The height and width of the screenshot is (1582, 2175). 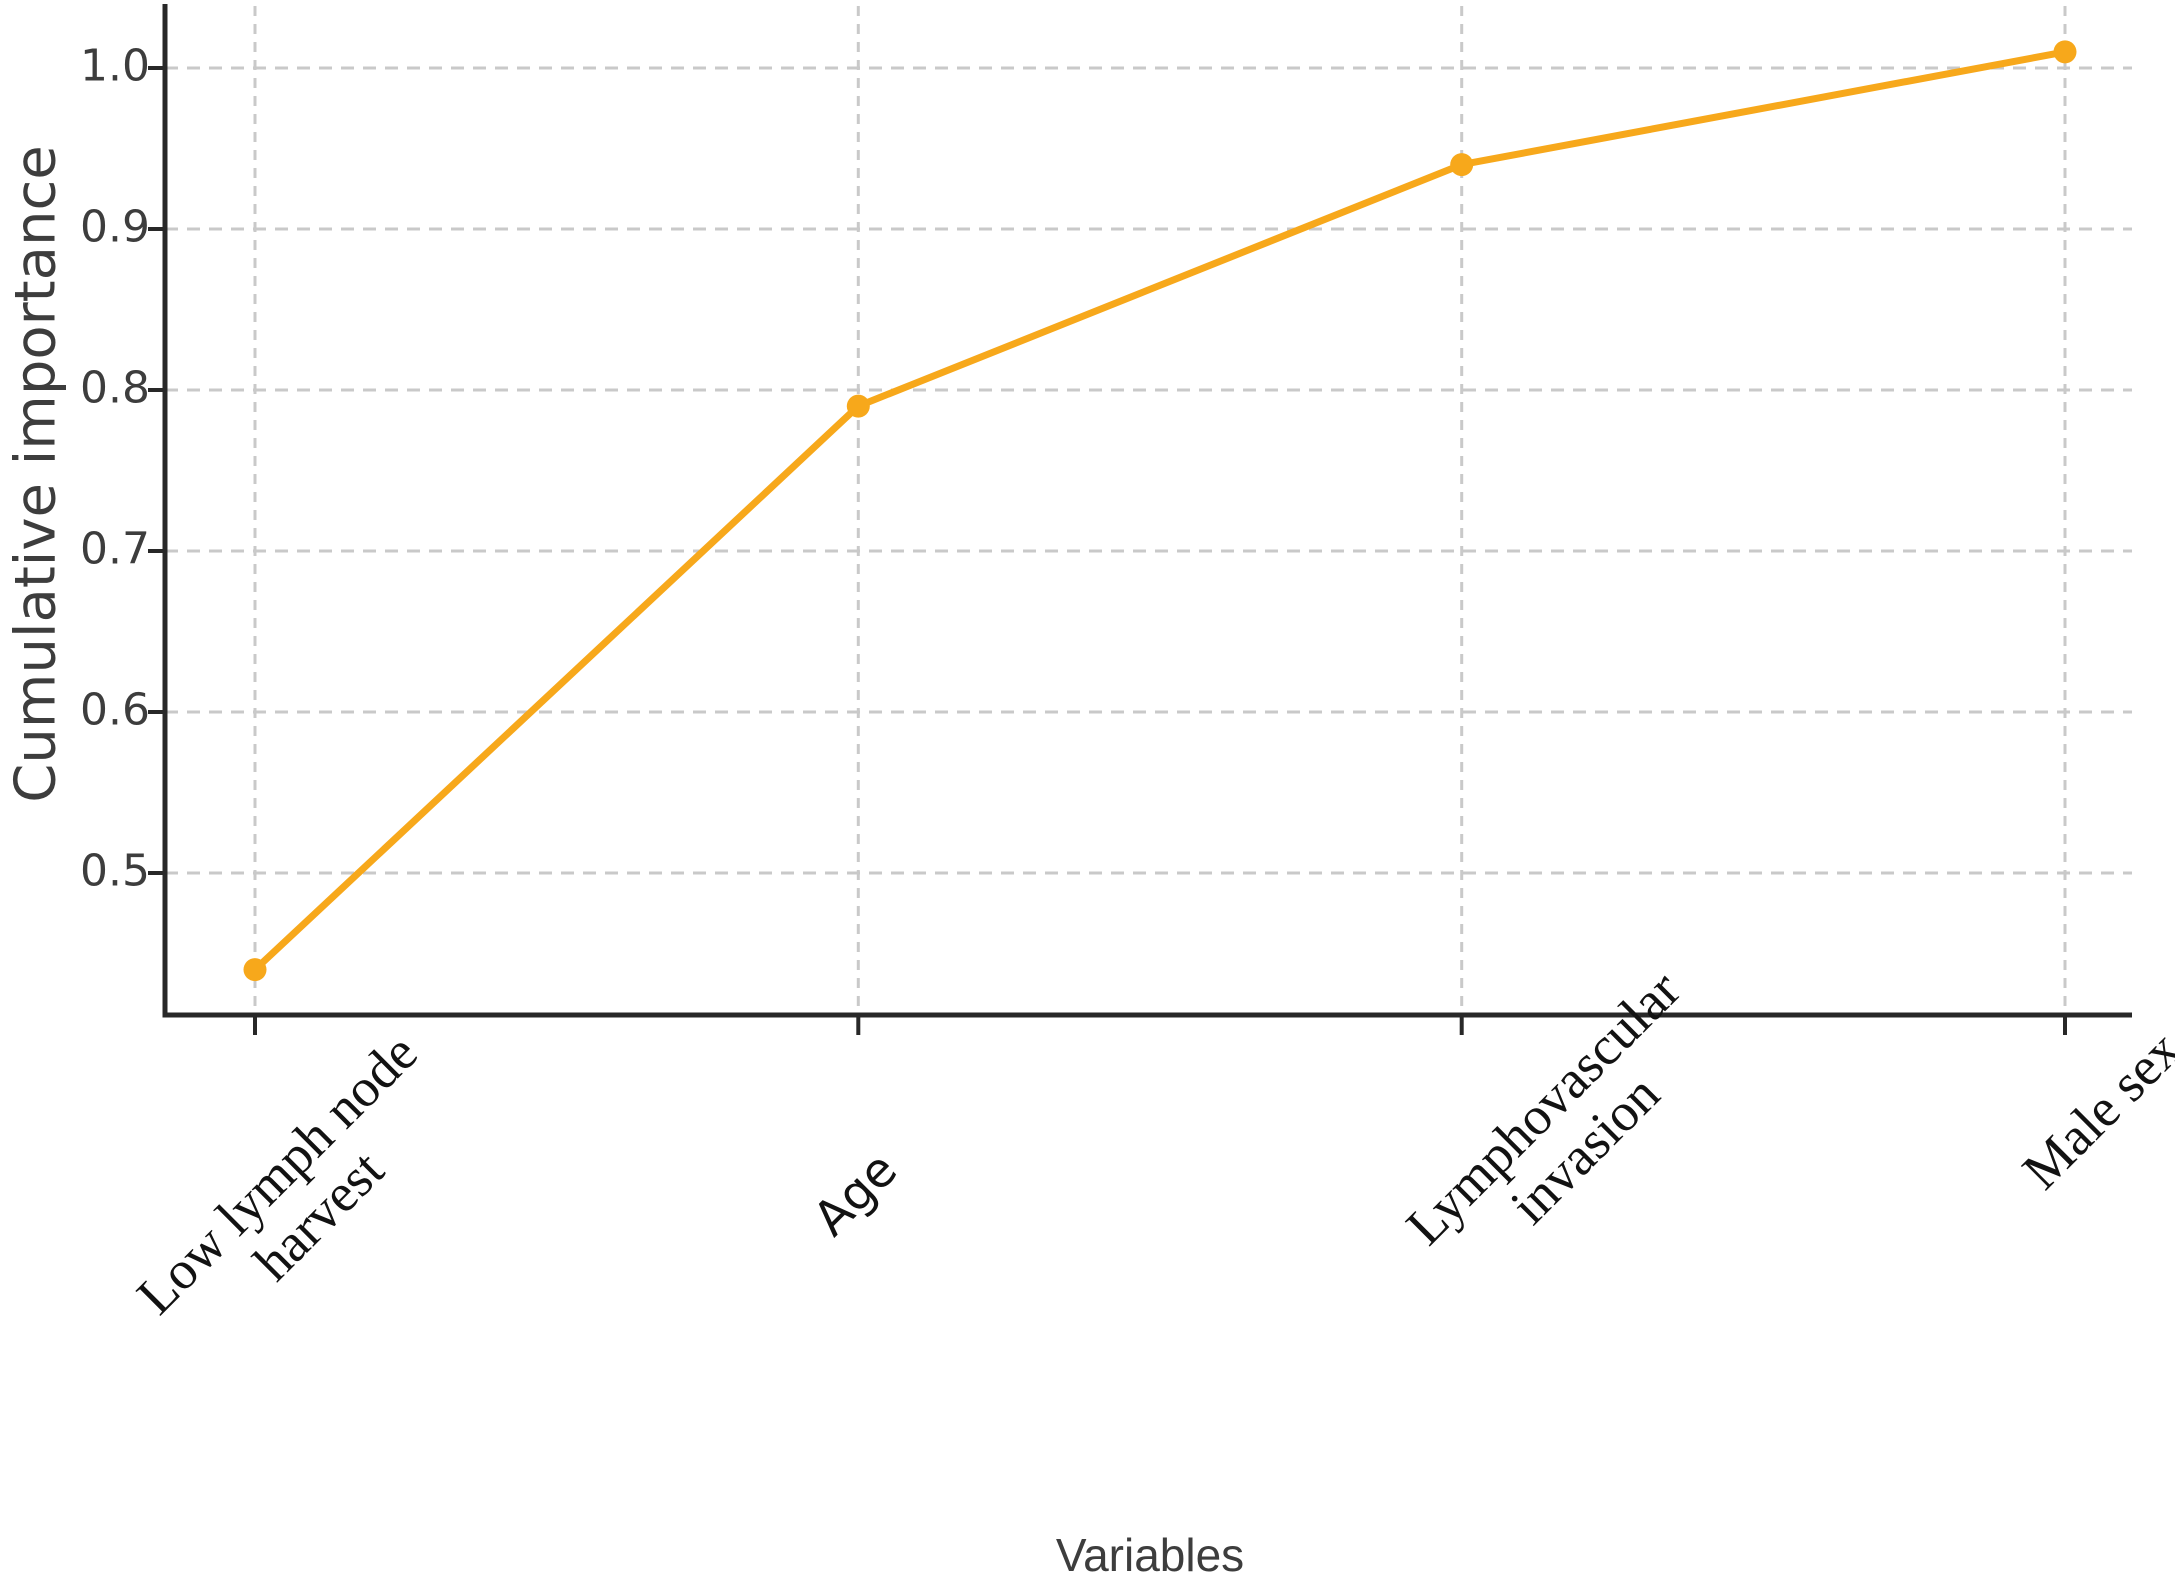 I want to click on x-axis-title: Variables, so click(x=1150, y=1555).